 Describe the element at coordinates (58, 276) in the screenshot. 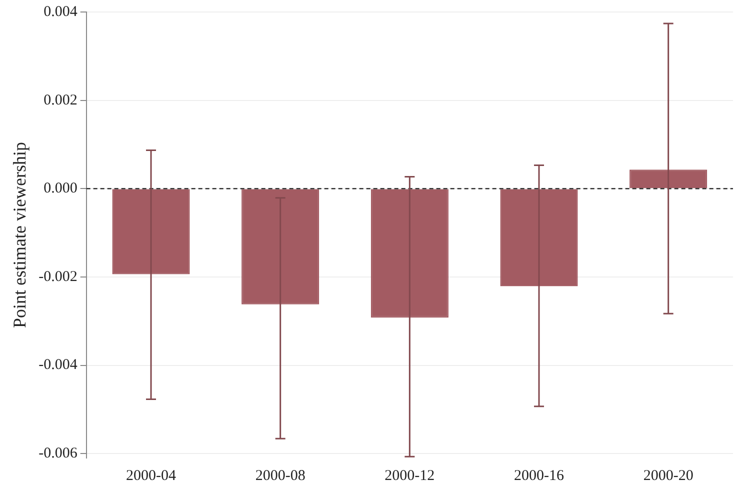

I see `y-tick-label: -0.002` at that location.